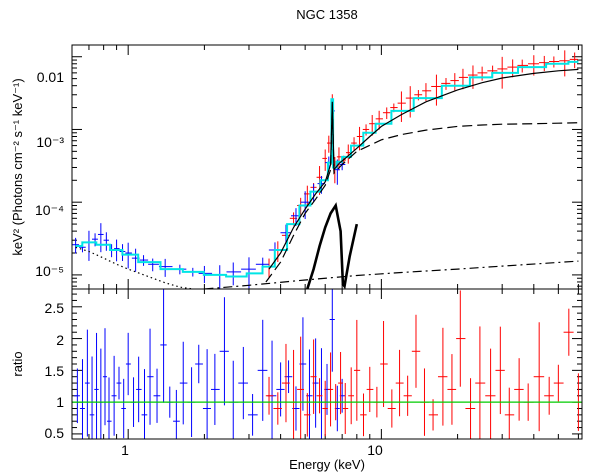 The width and height of the screenshot is (596, 474). Describe the element at coordinates (134, 267) in the screenshot. I see `soft-component` at that location.